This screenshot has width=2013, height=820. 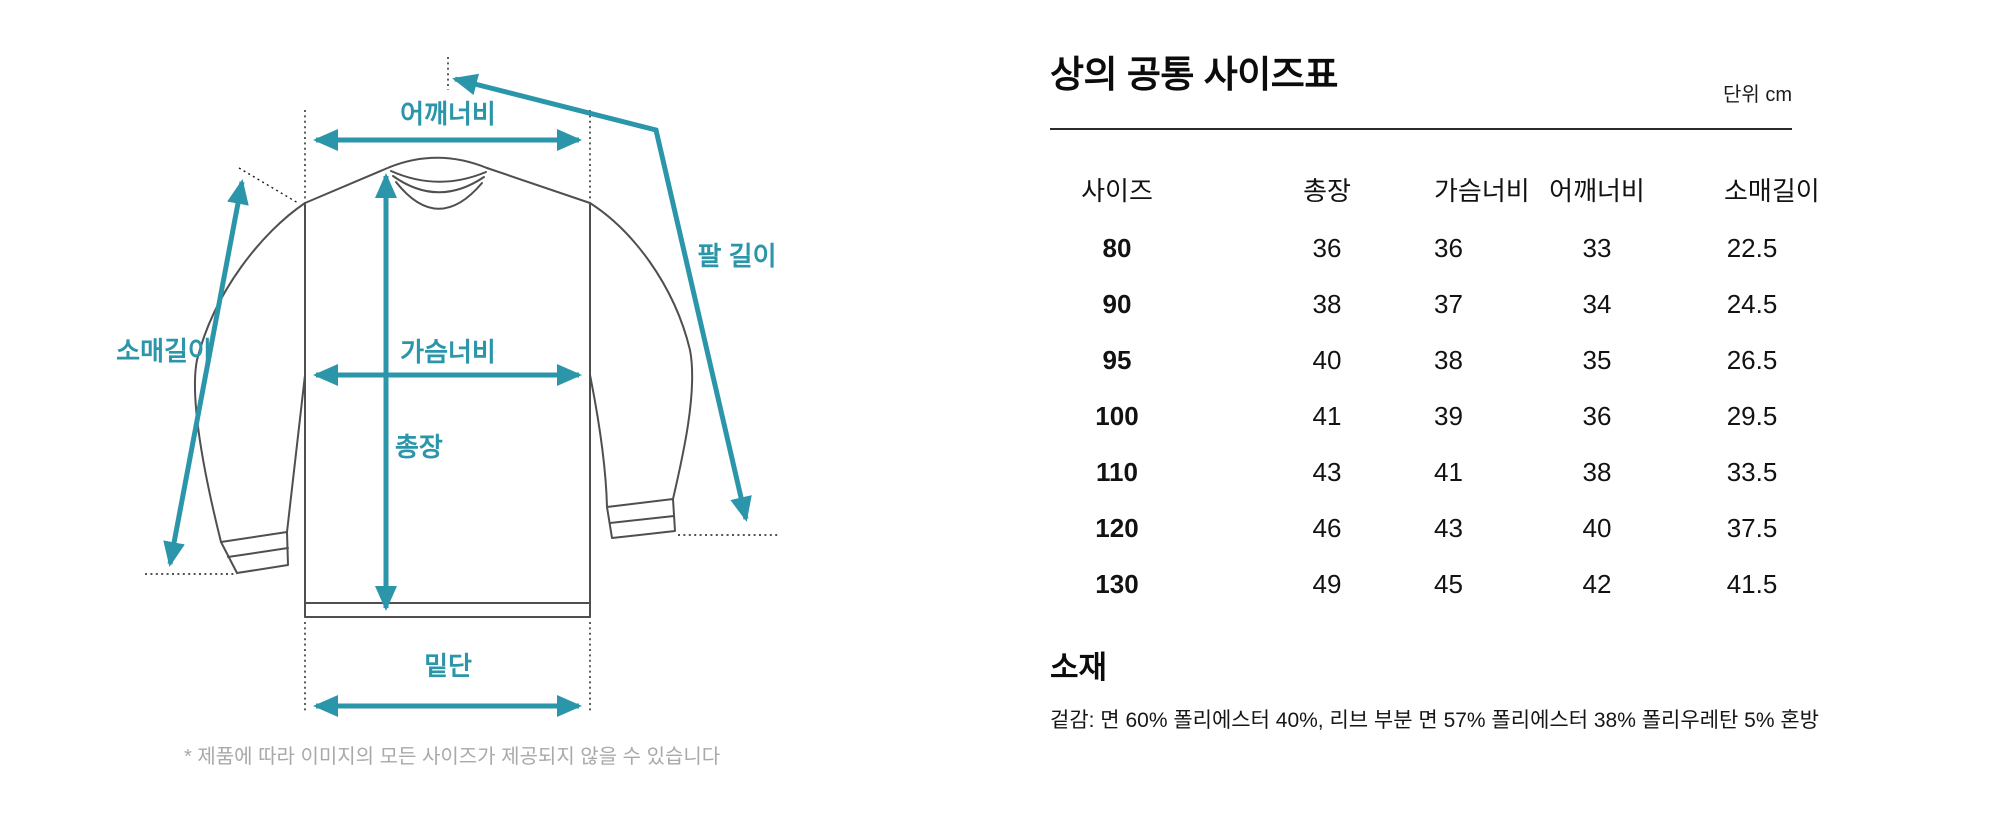 I want to click on measurement-cell: 26.5, so click(x=1752, y=359).